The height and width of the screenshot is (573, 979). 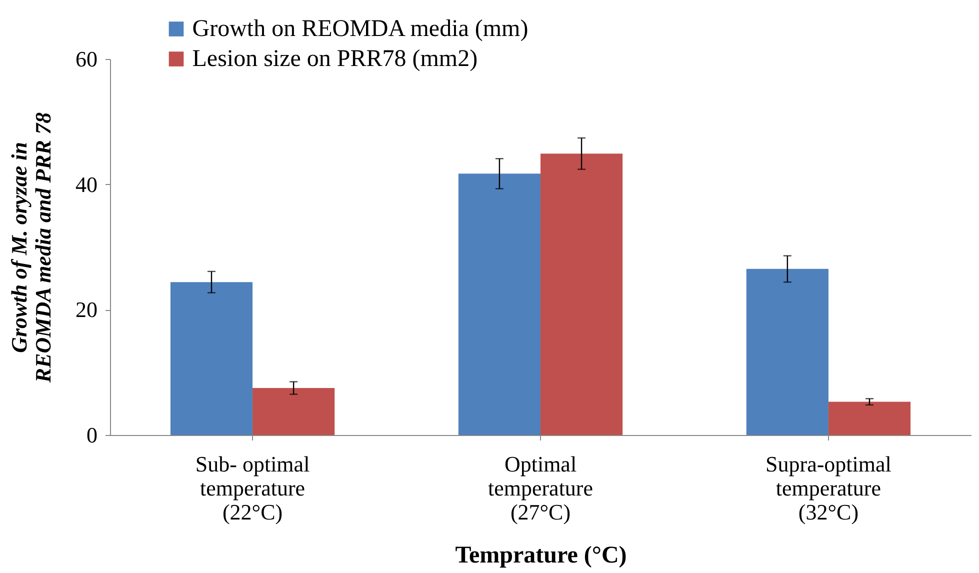 What do you see at coordinates (92, 435) in the screenshot?
I see `y-tick-label: 0` at bounding box center [92, 435].